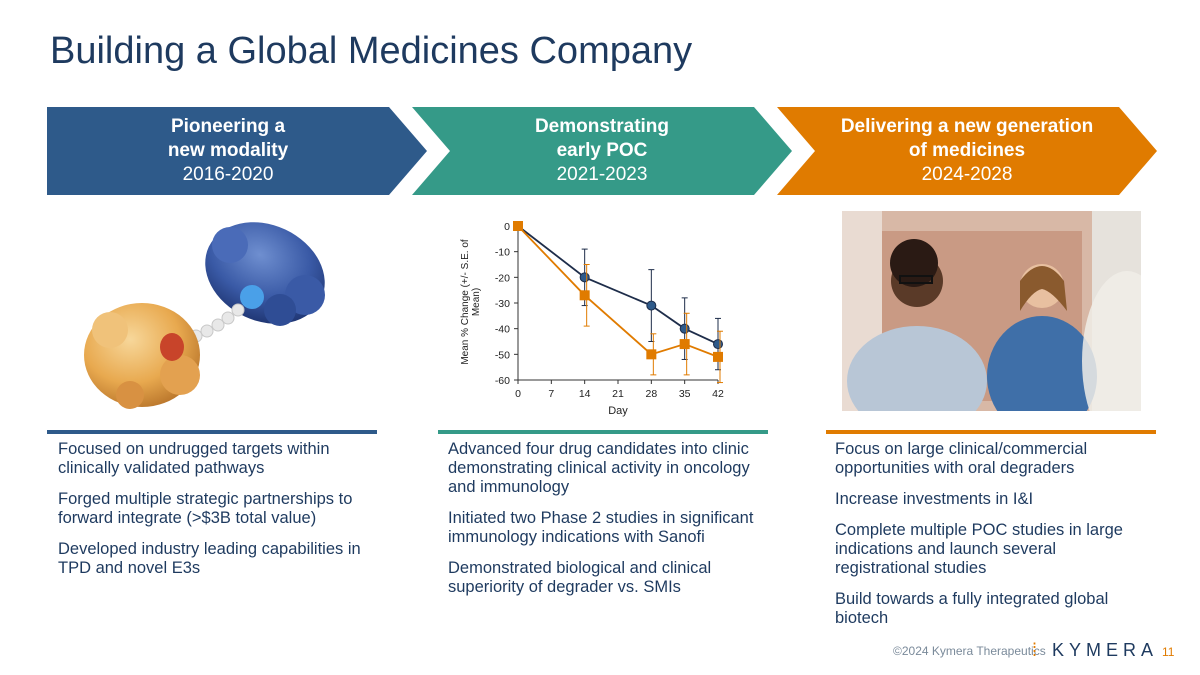  I want to click on page-title: Building a Global Medicines Company, so click(371, 51).